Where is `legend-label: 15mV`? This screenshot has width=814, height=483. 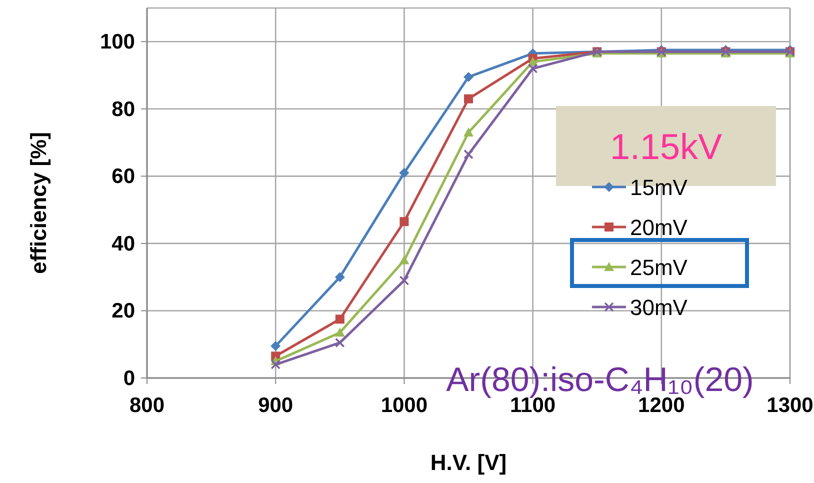 legend-label: 15mV is located at coordinates (659, 187).